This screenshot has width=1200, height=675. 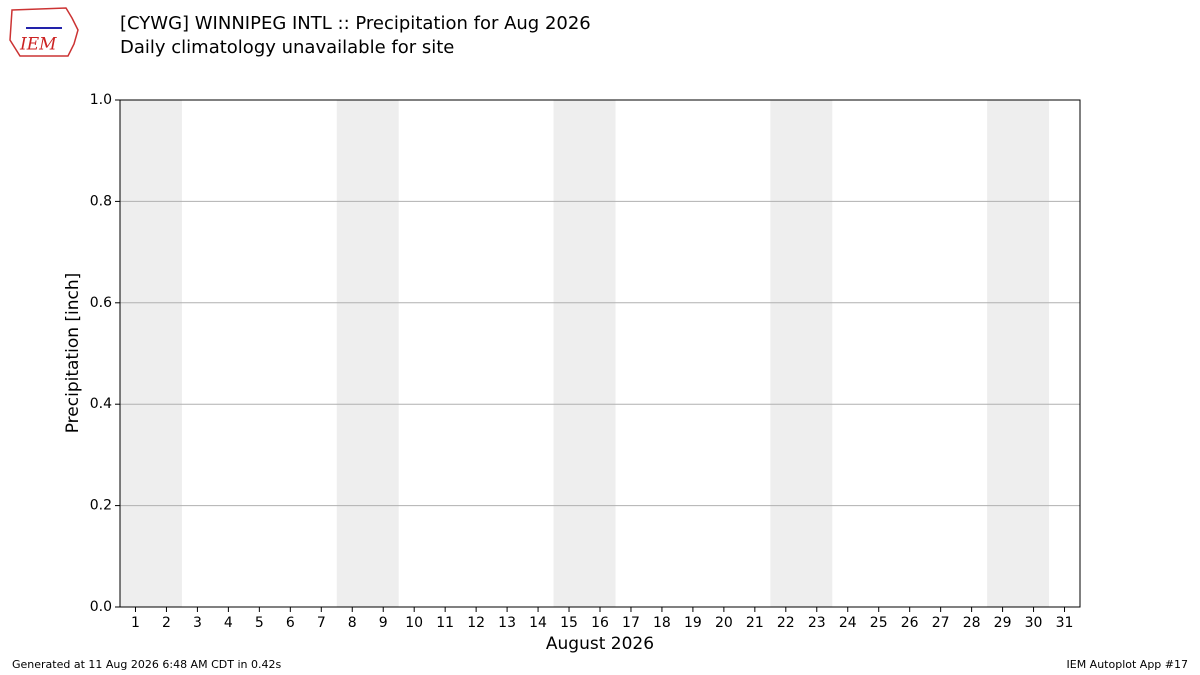 What do you see at coordinates (383, 623) in the screenshot?
I see `x-tick-label: 9` at bounding box center [383, 623].